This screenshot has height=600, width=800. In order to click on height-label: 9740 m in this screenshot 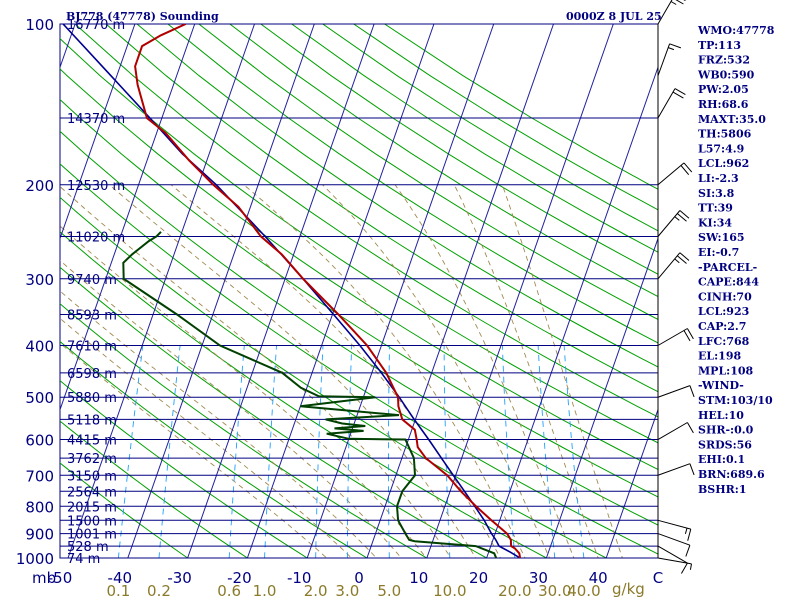, I will do `click(92, 280)`.